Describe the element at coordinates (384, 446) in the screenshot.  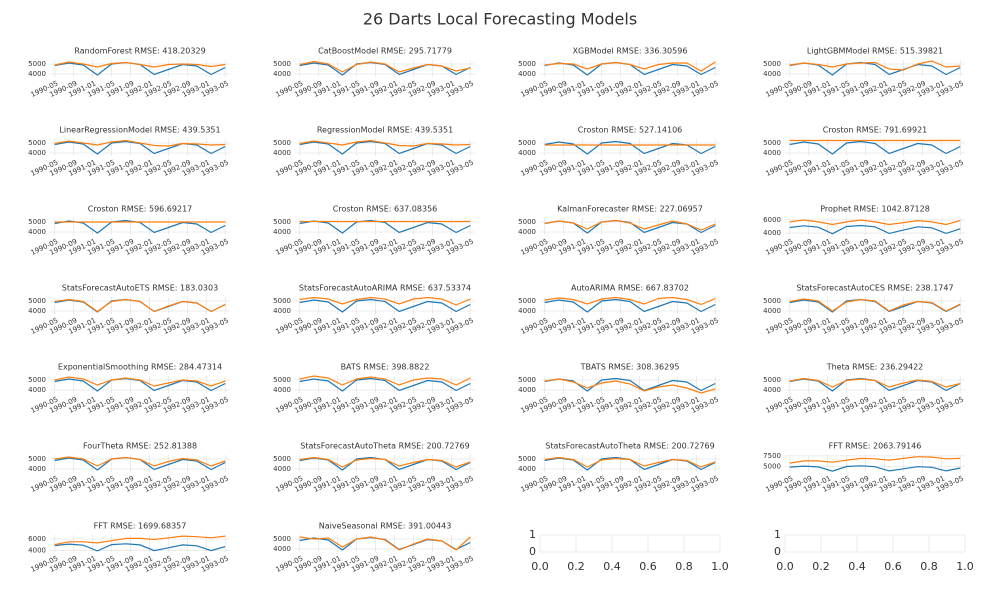
I see `subplot-title: StatsForecastAutoTheta RMSE: 200.72769` at that location.